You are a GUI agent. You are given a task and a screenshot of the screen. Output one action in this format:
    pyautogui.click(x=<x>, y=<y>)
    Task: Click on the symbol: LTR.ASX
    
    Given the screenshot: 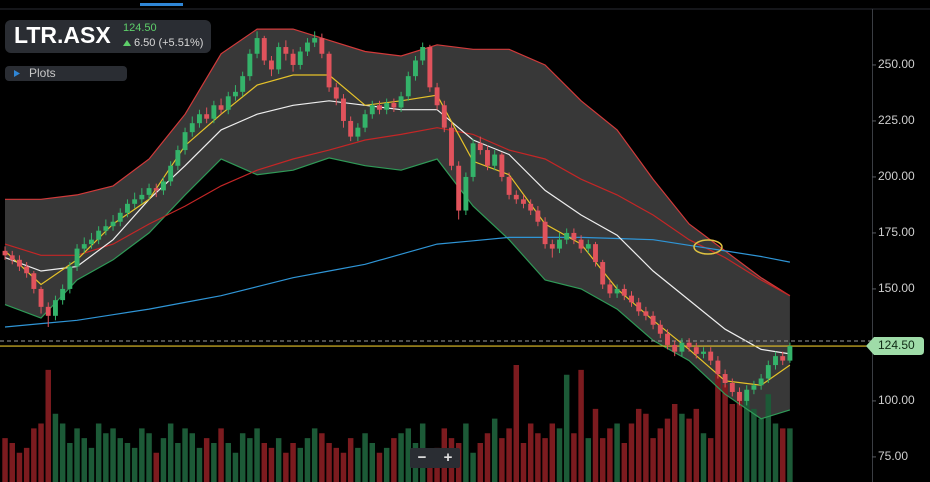 What is the action you would take?
    pyautogui.click(x=62, y=35)
    